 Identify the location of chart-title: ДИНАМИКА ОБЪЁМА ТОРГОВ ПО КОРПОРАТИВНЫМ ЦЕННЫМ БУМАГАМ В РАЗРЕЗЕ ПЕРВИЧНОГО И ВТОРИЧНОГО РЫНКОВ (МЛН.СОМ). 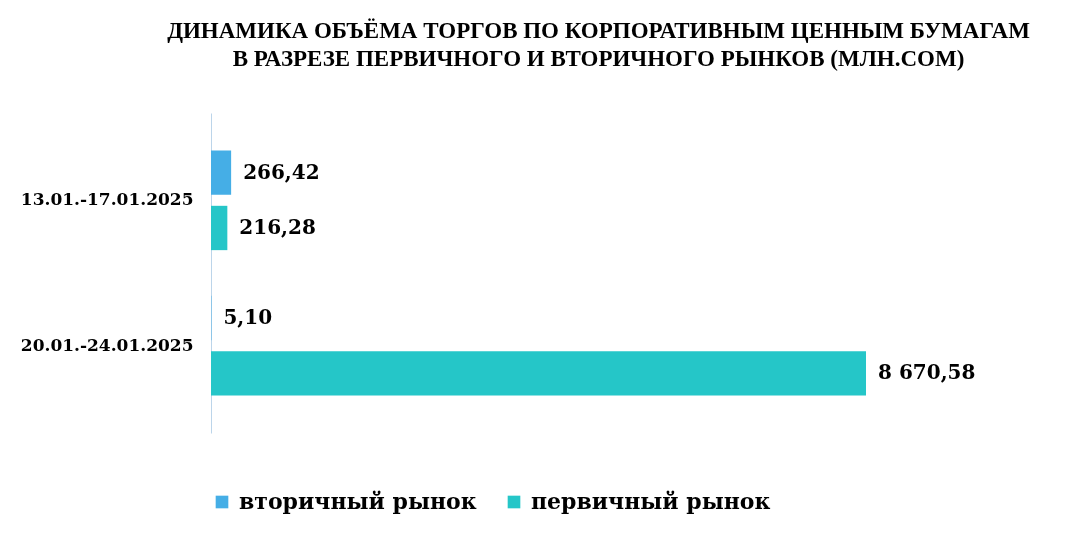
(599, 44).